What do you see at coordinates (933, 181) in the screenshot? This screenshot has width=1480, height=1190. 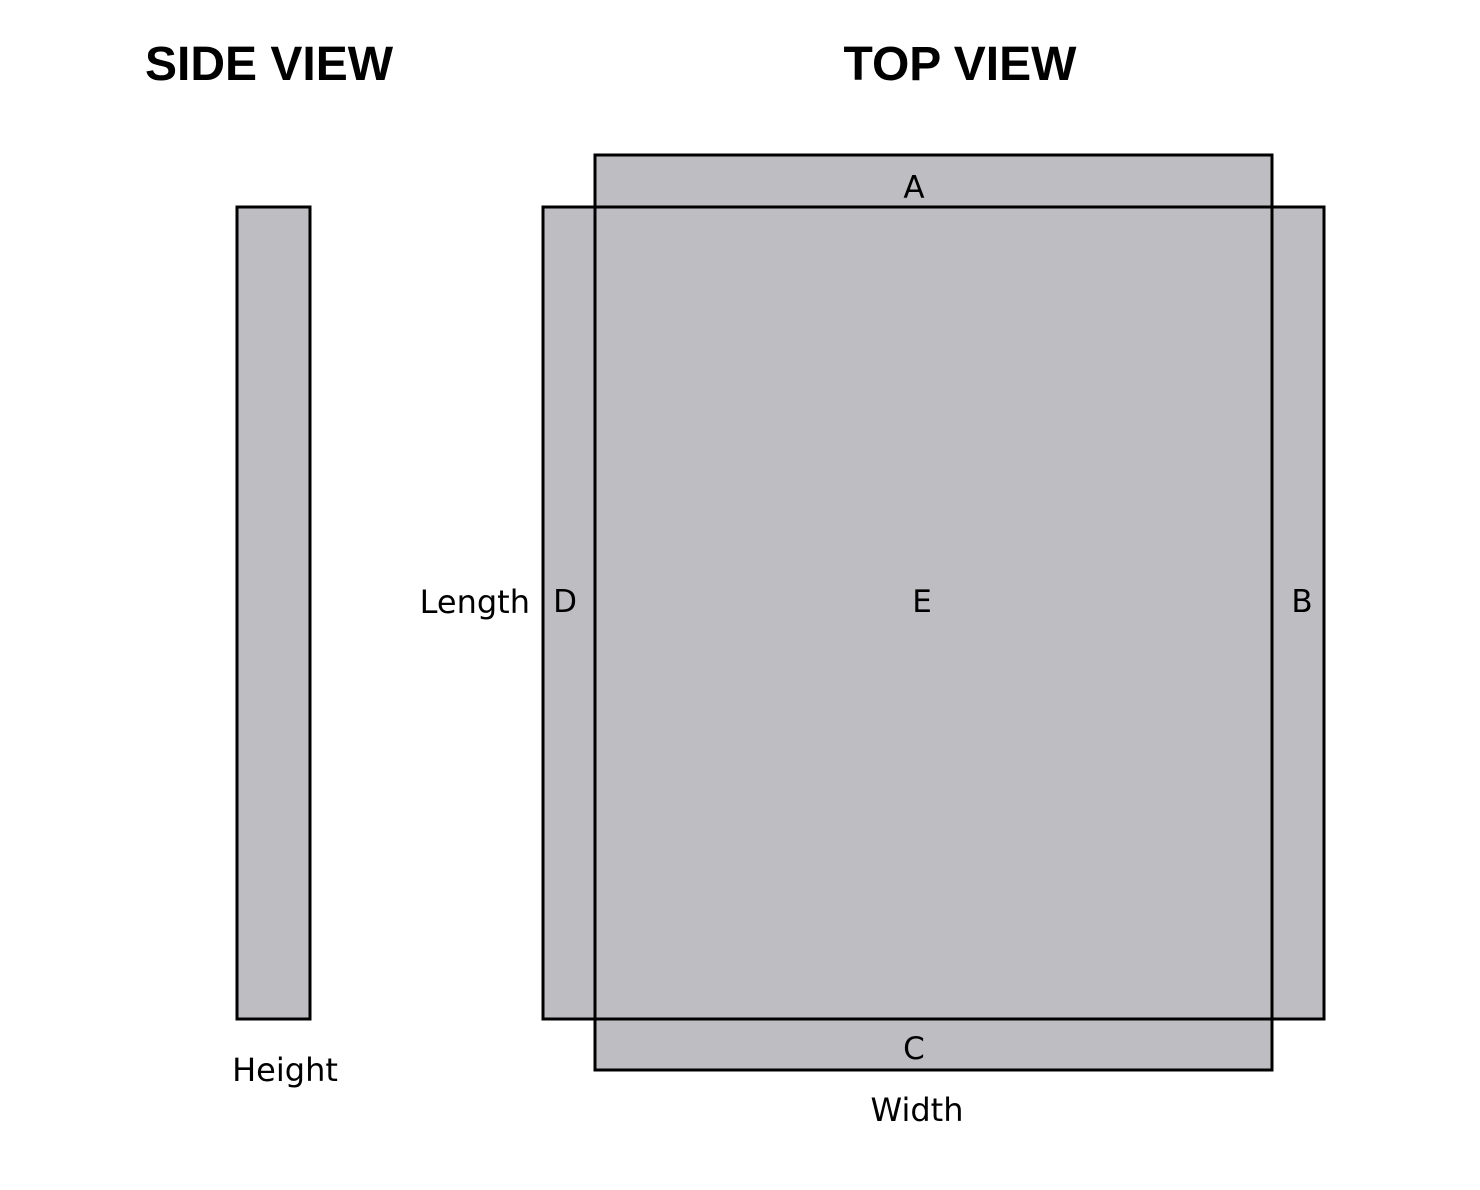 I see `panel-a` at bounding box center [933, 181].